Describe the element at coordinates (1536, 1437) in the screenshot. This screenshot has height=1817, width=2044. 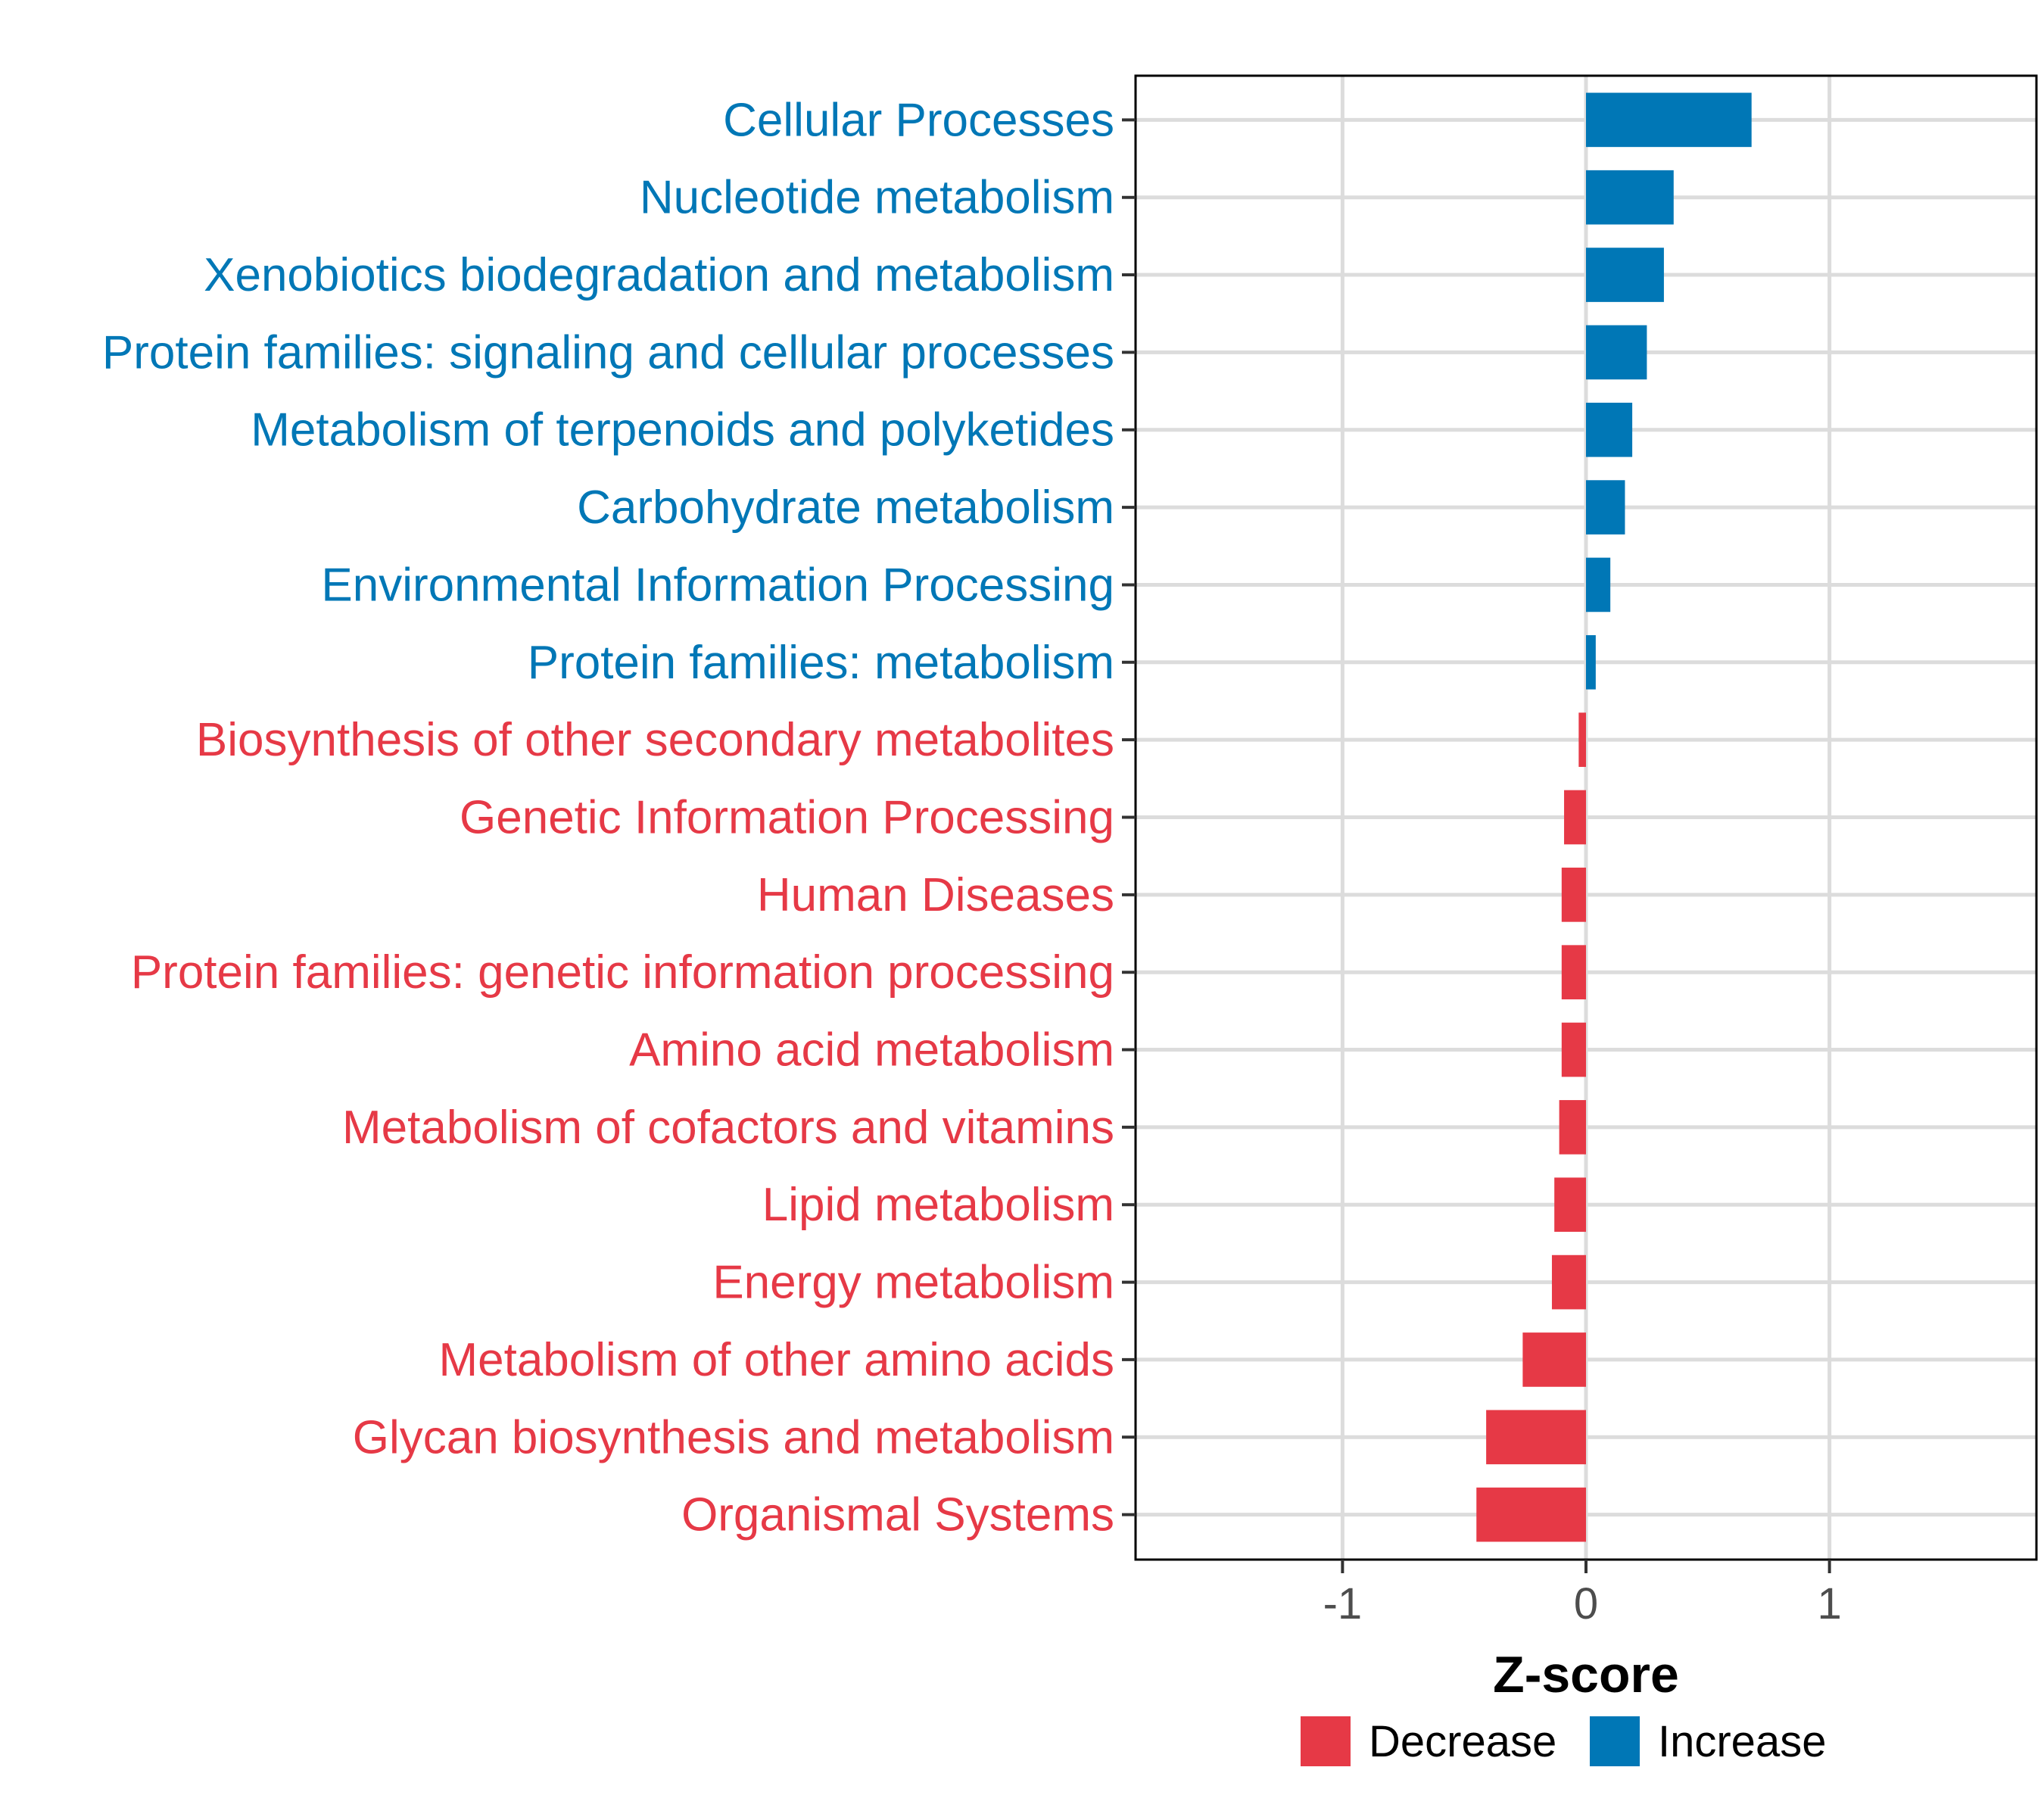
I see `bar-glycan-biosynthesis-and-metabolism` at that location.